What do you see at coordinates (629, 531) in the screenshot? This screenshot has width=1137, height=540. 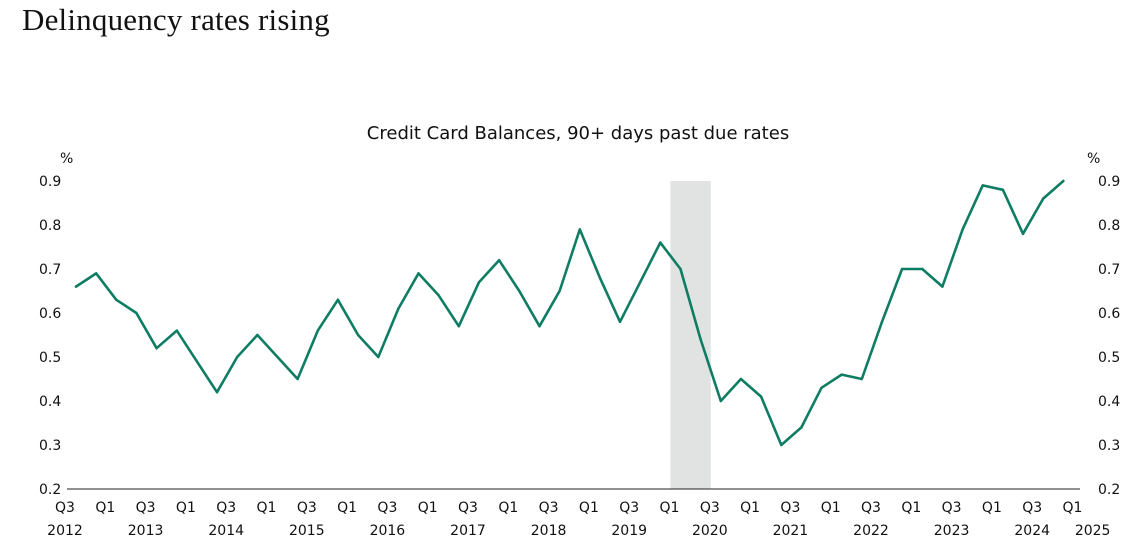 I see `x-year-label: 2019` at bounding box center [629, 531].